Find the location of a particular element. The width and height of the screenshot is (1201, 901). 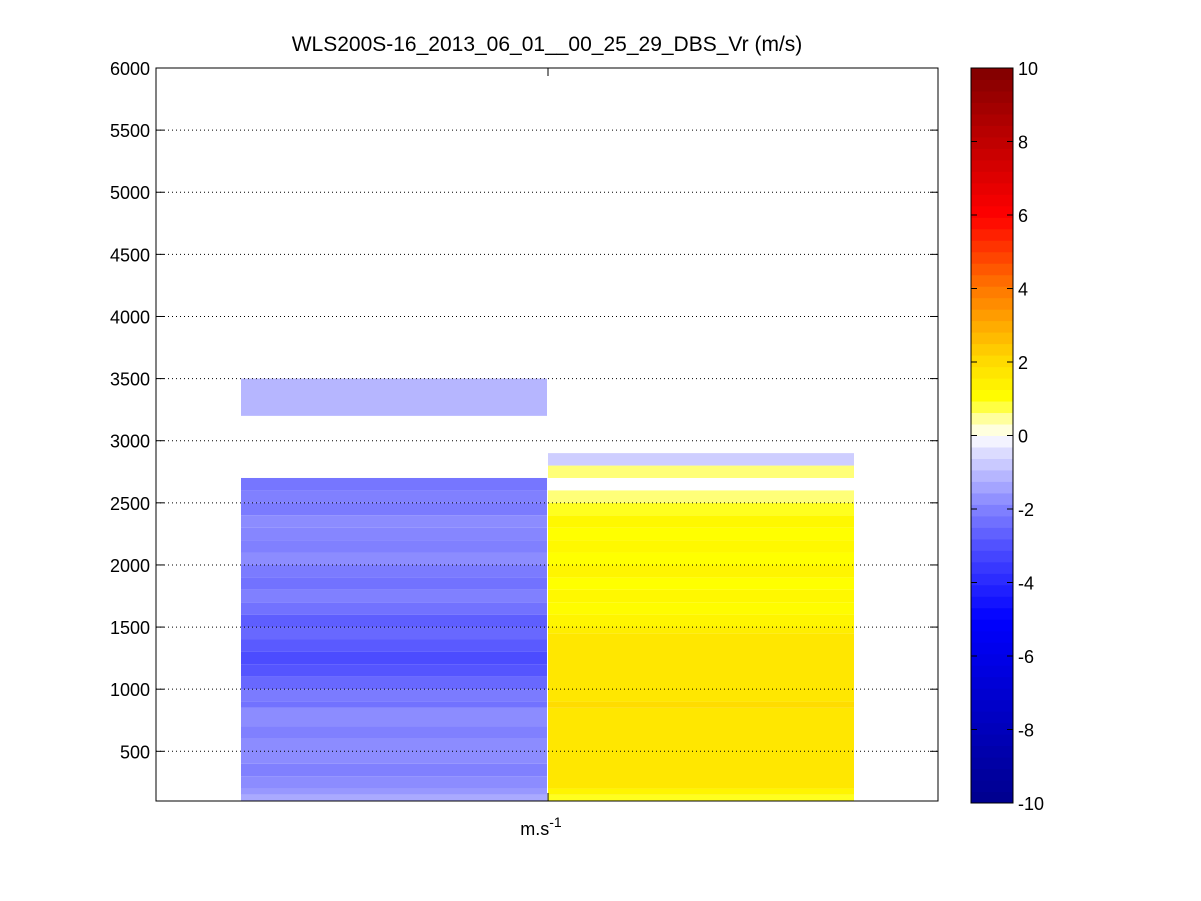

y-tick-label: 4500 is located at coordinates (130, 255).